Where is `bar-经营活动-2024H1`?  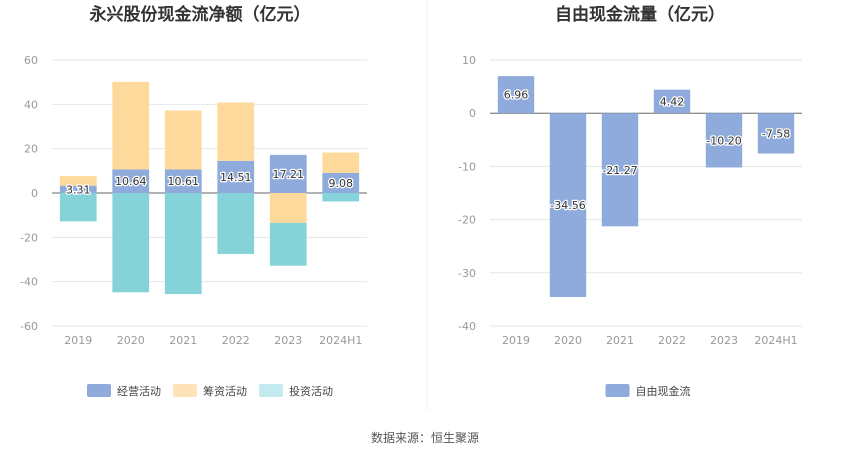
bar-经营活动-2024H1 is located at coordinates (341, 182).